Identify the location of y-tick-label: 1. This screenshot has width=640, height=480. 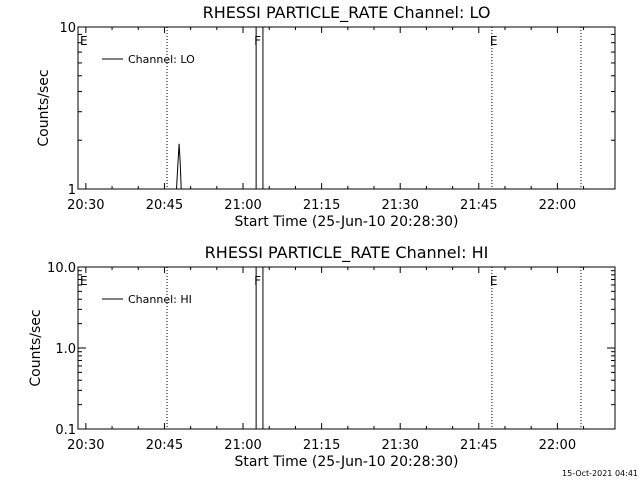
(72, 190).